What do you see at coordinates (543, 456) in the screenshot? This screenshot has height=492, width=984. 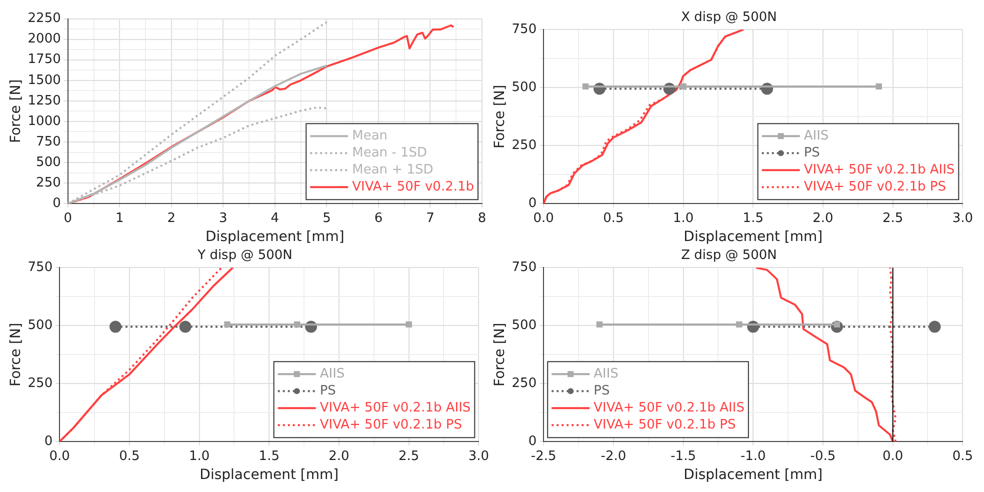 I see `x-tick-label: -2.5` at bounding box center [543, 456].